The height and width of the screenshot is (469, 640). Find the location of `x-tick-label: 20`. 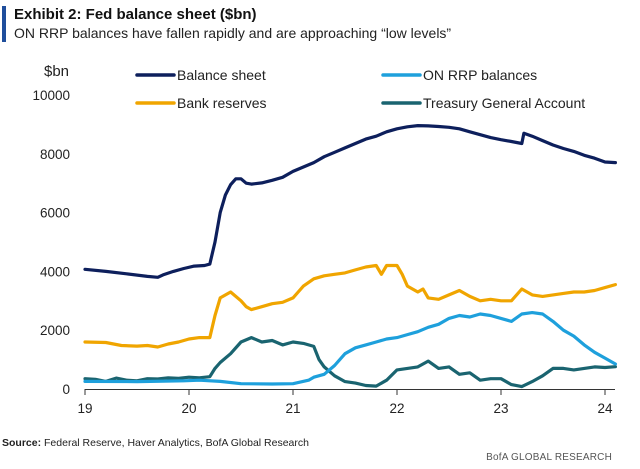

x-tick-label: 20 is located at coordinates (188, 408).